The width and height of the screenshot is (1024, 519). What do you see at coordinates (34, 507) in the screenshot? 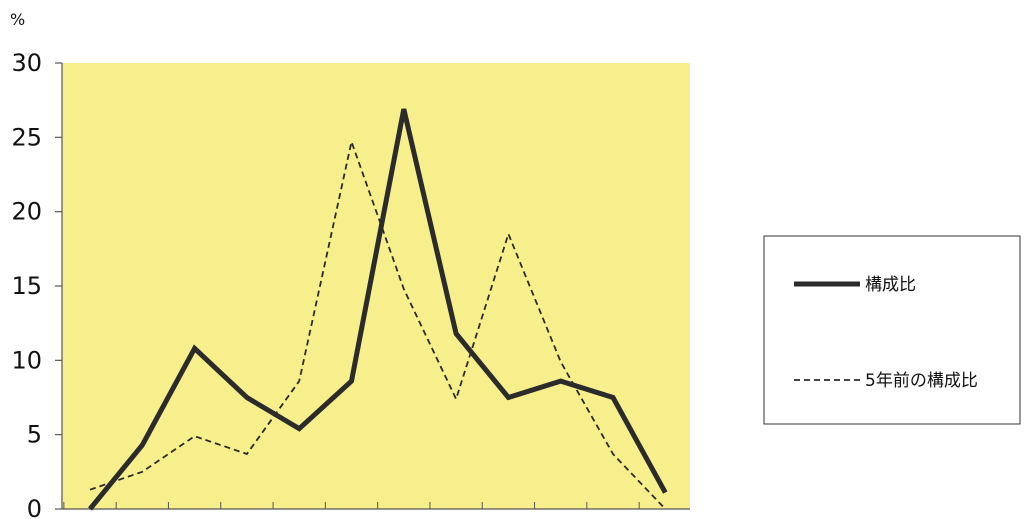
I see `y-tick-label-0: 0` at bounding box center [34, 507].